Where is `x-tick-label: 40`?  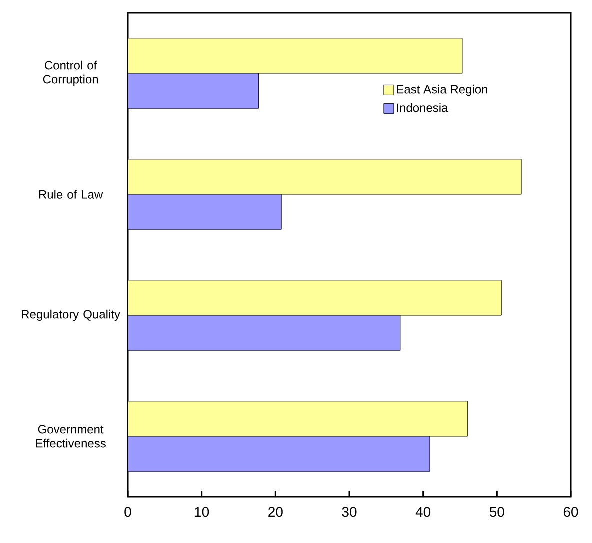
x-tick-label: 40 is located at coordinates (423, 512).